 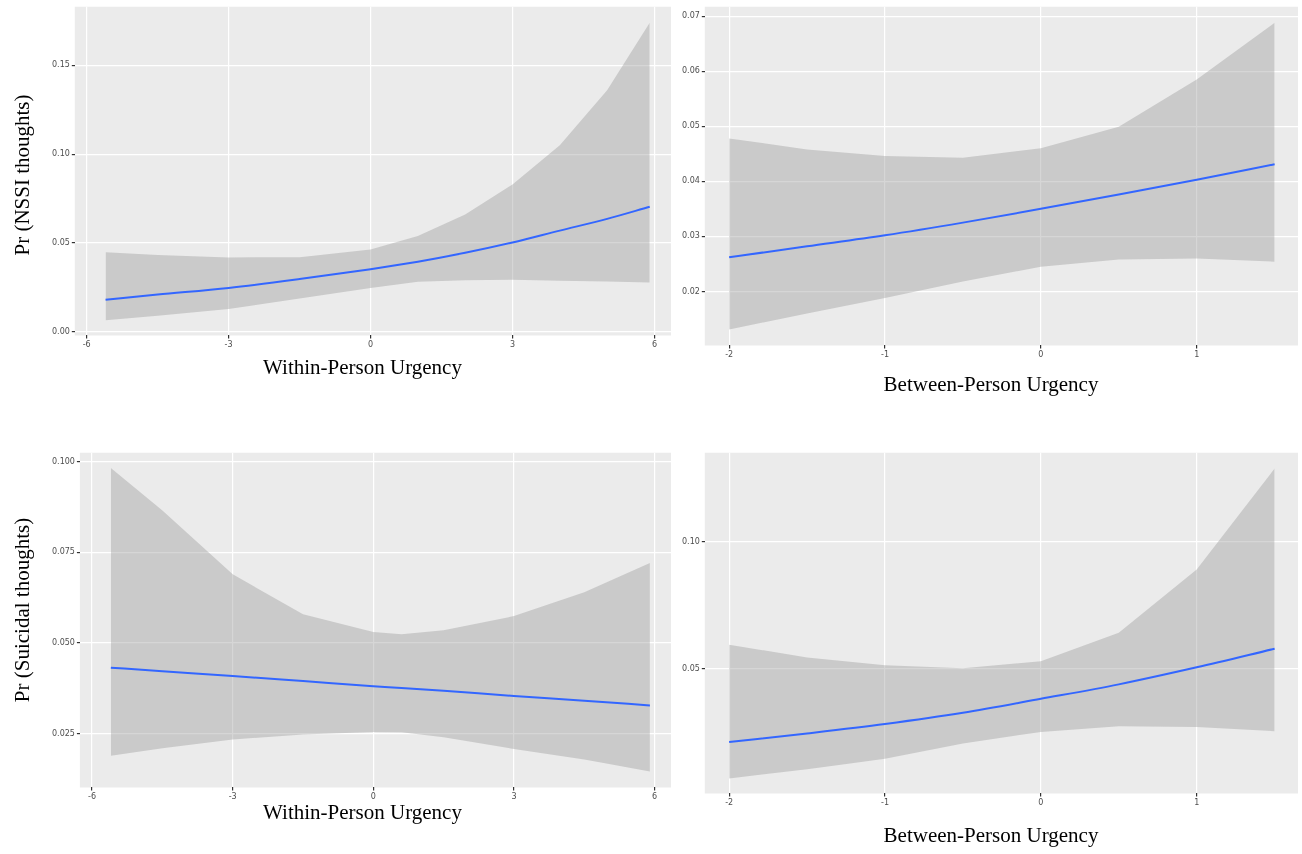 I want to click on y-tick-label: 0.06, so click(x=691, y=71).